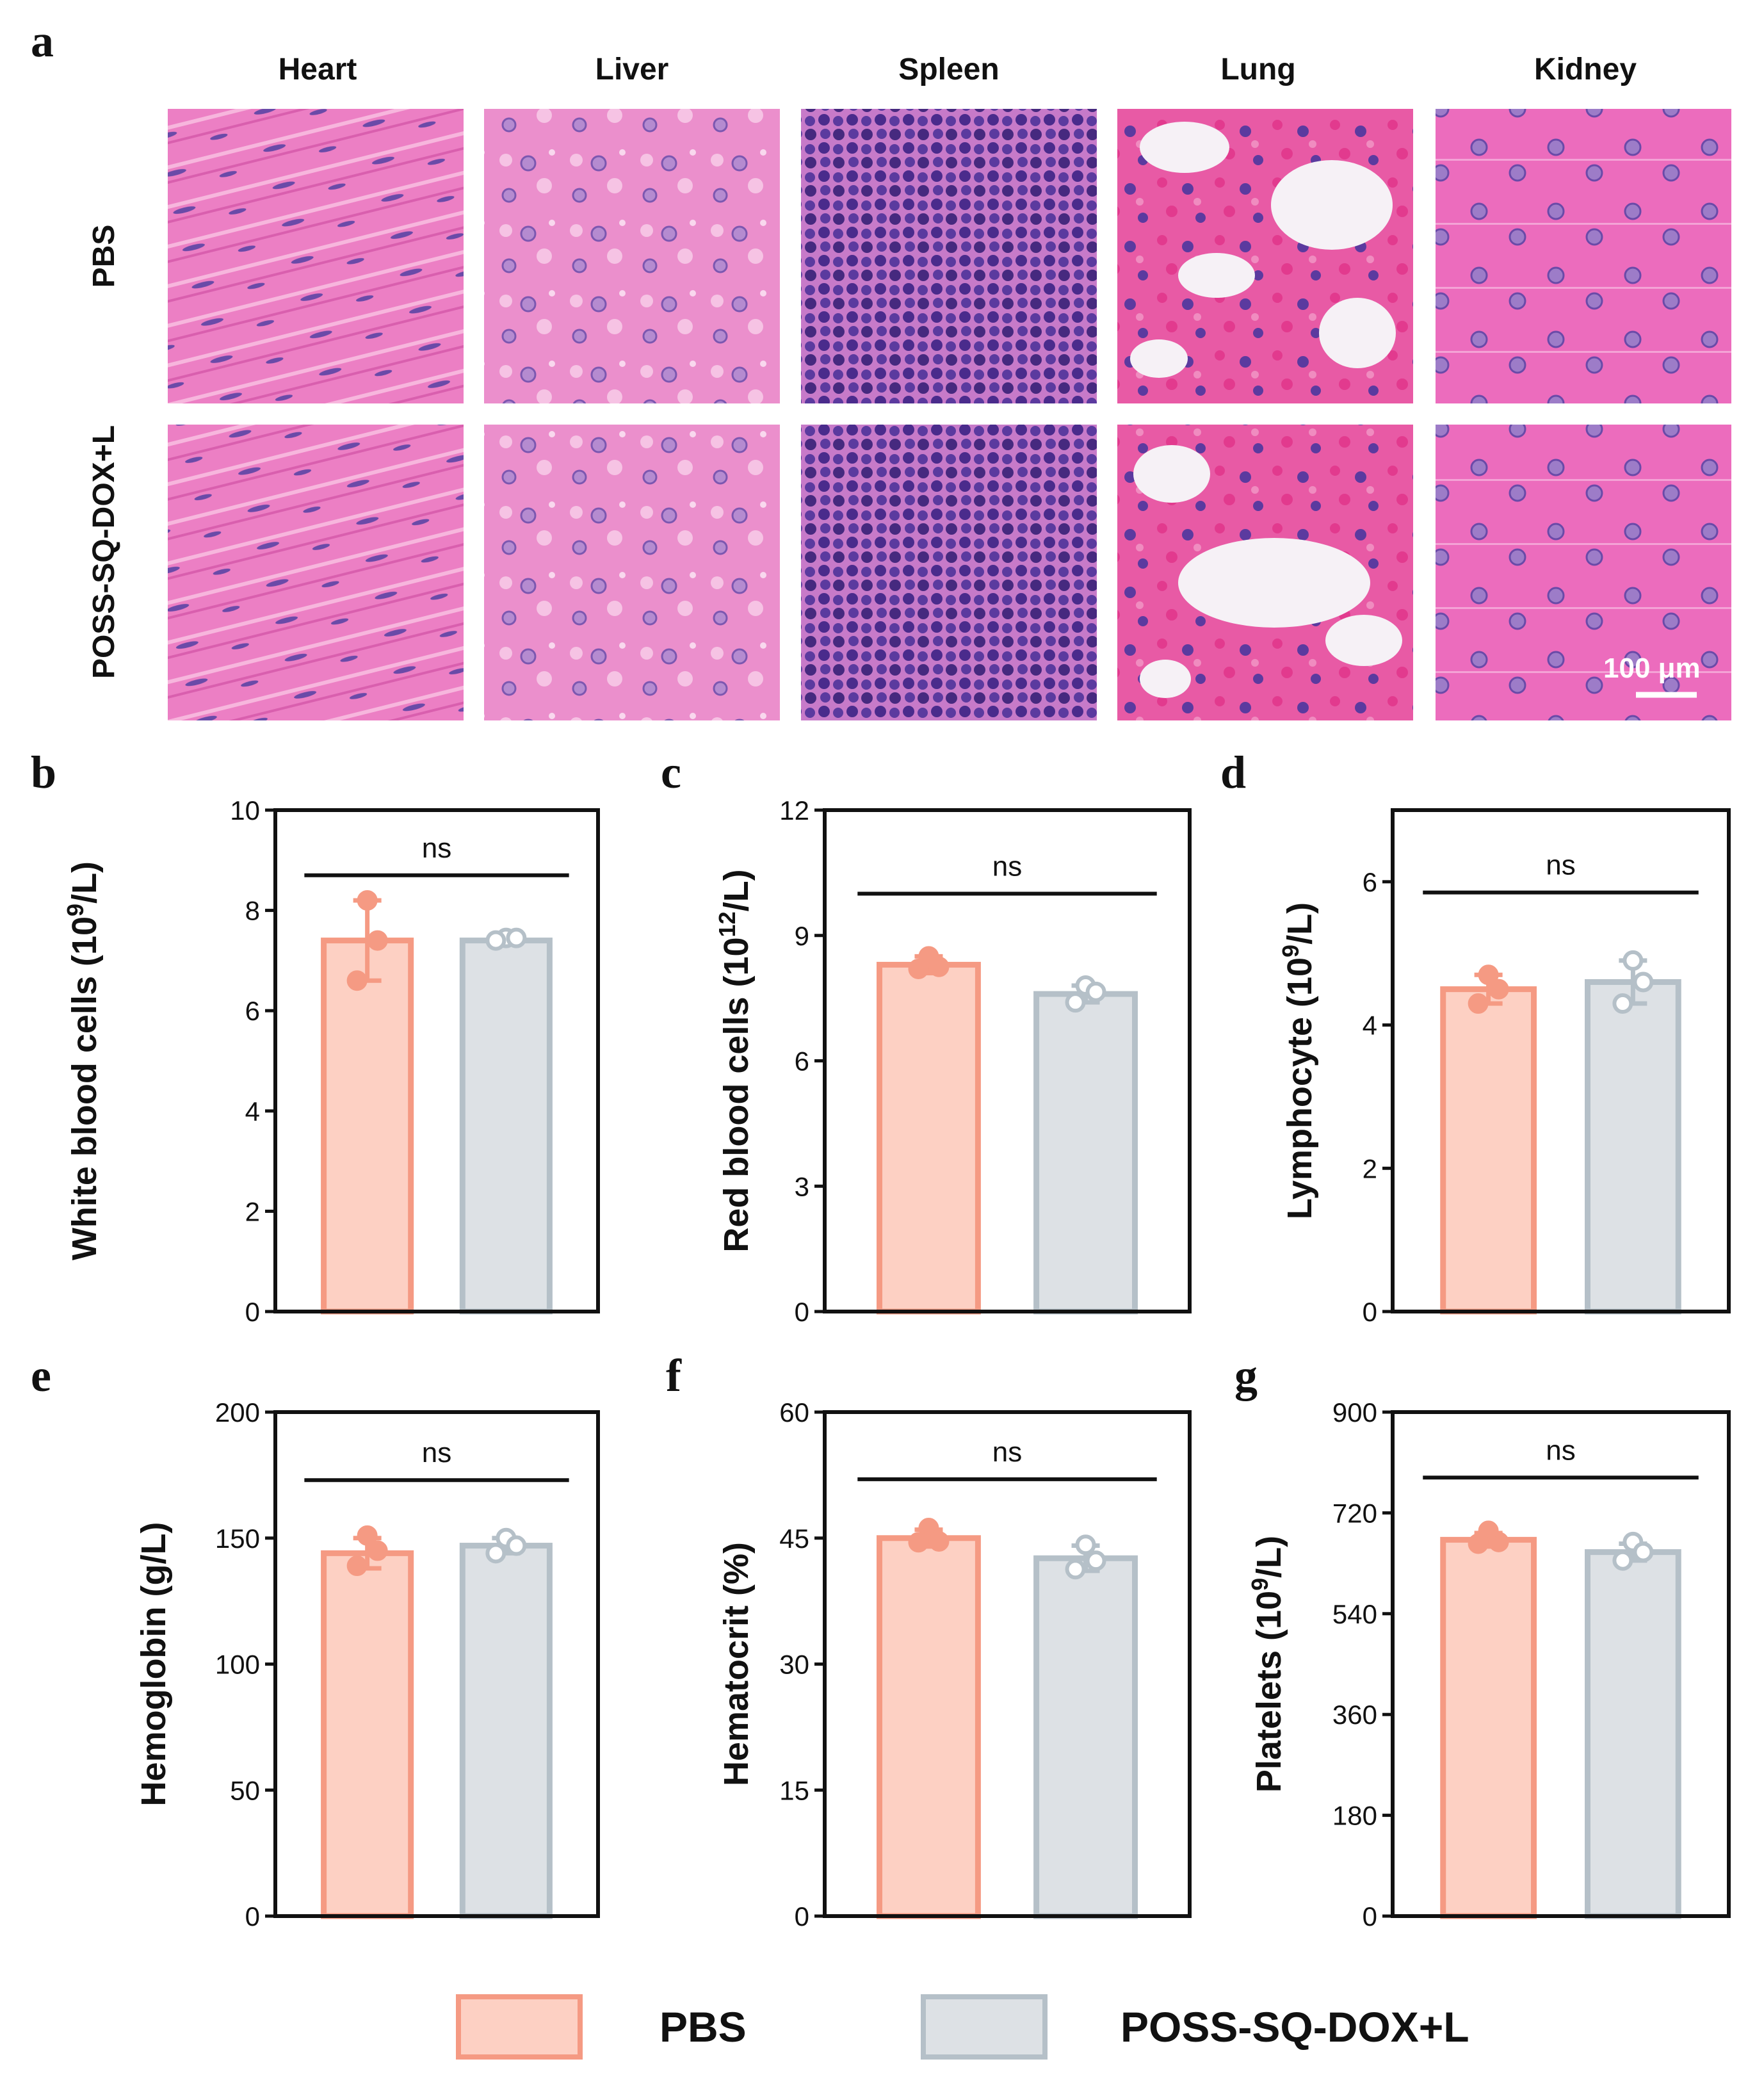 This screenshot has height=2089, width=1764. What do you see at coordinates (1265, 256) in the screenshot?
I see `he-image-pbs-lung` at bounding box center [1265, 256].